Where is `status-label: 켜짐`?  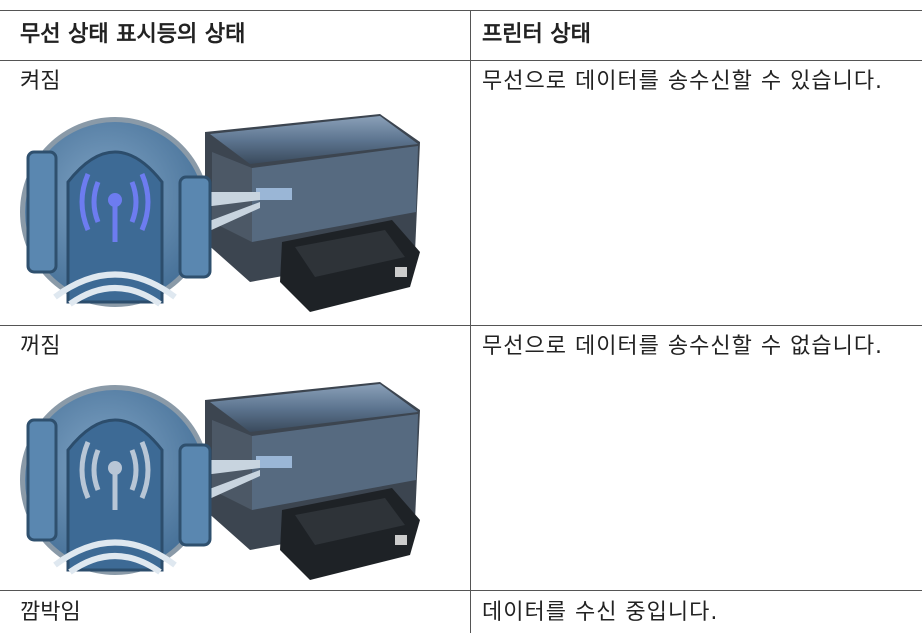 status-label: 켜짐 is located at coordinates (40, 81).